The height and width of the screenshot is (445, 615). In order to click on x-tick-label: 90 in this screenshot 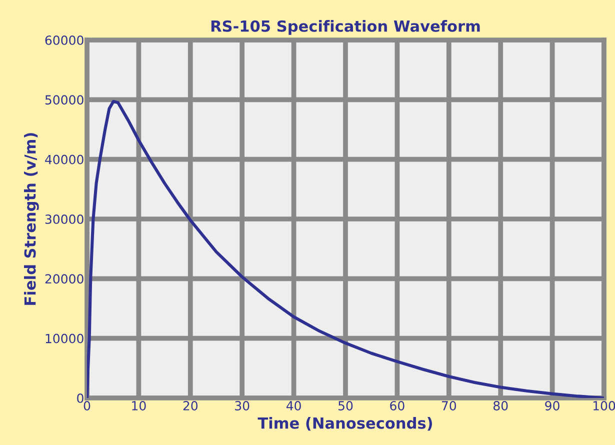, I will do `click(552, 405)`.